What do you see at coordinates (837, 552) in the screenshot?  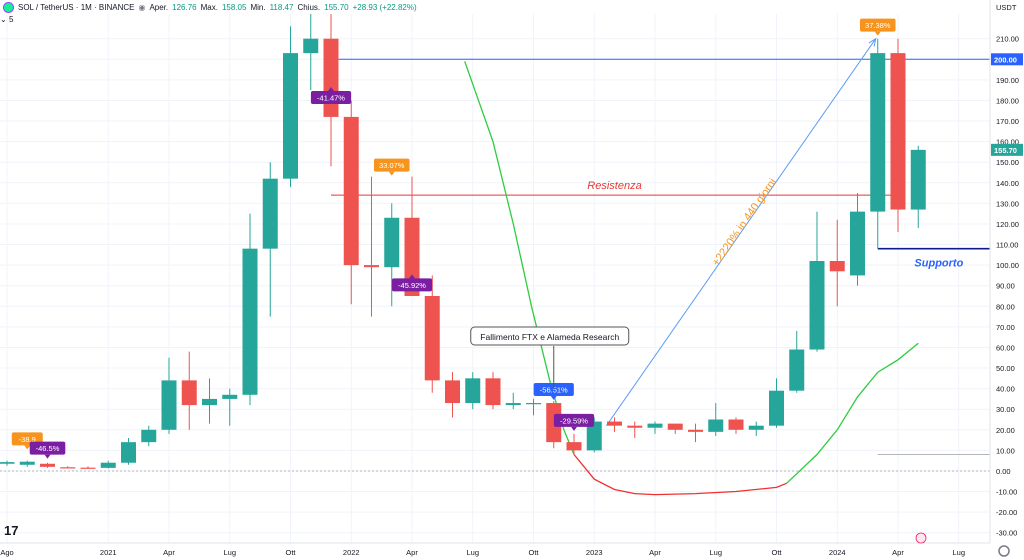 I see `x-tick-label: 2024` at bounding box center [837, 552].